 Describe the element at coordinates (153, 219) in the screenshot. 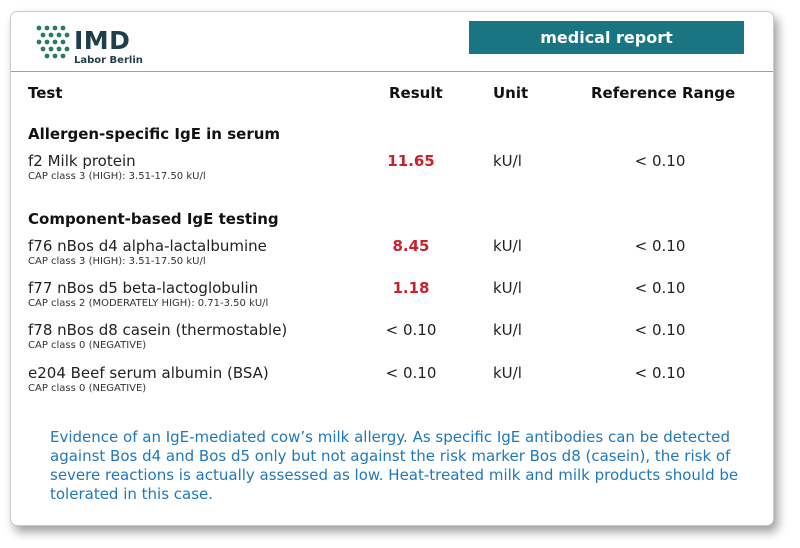

I see `section-title: Component-based IgE testing` at that location.